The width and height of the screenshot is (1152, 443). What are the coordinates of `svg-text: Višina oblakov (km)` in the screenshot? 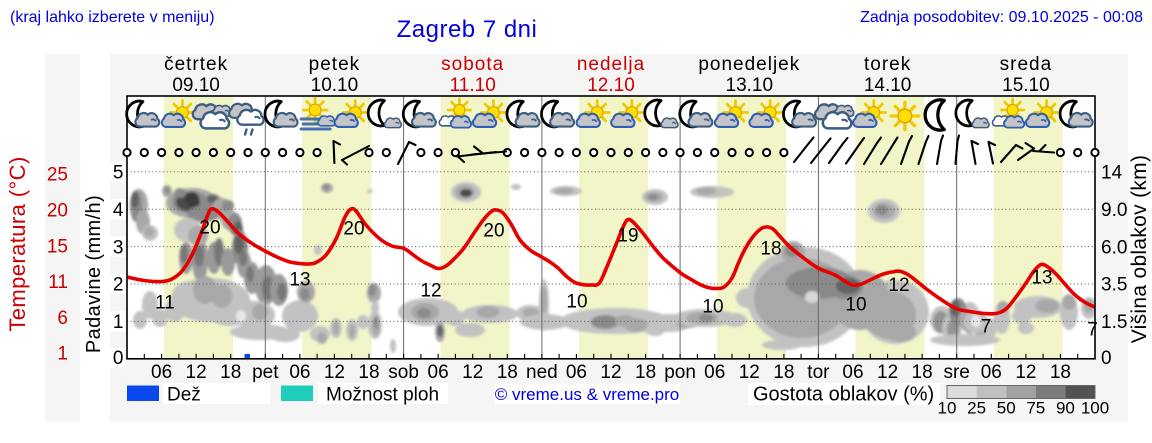 It's located at (1139, 249).